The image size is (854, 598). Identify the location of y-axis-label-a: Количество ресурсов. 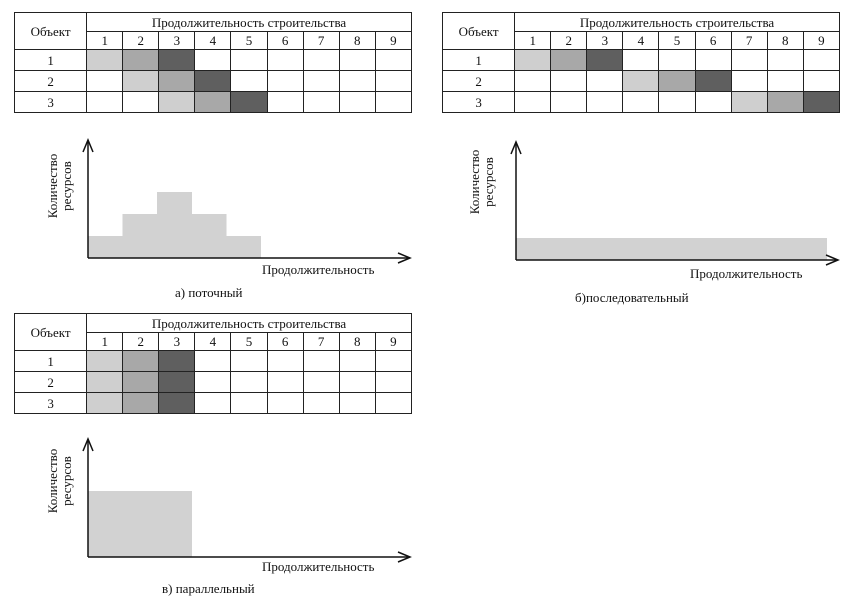
(59, 186).